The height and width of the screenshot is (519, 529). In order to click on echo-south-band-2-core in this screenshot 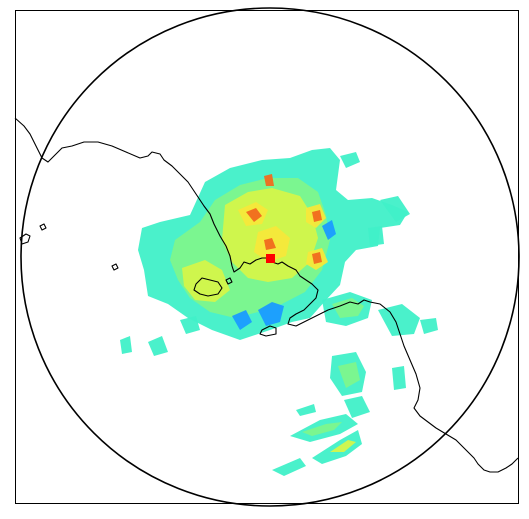, I will do `click(343, 446)`.